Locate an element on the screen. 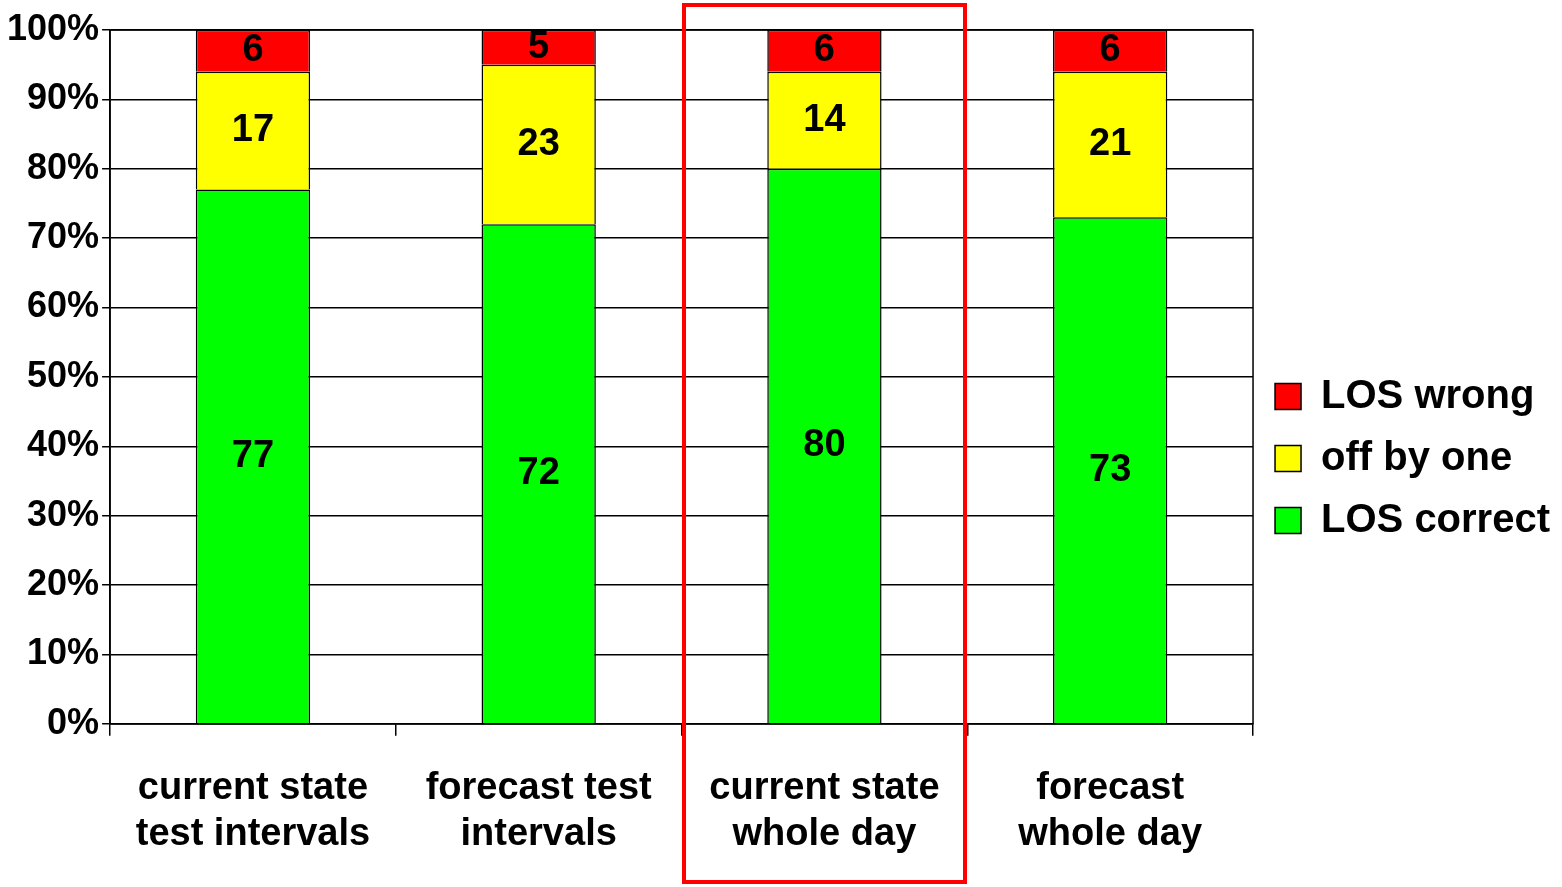  y-tick-label: 50% is located at coordinates (63, 374).